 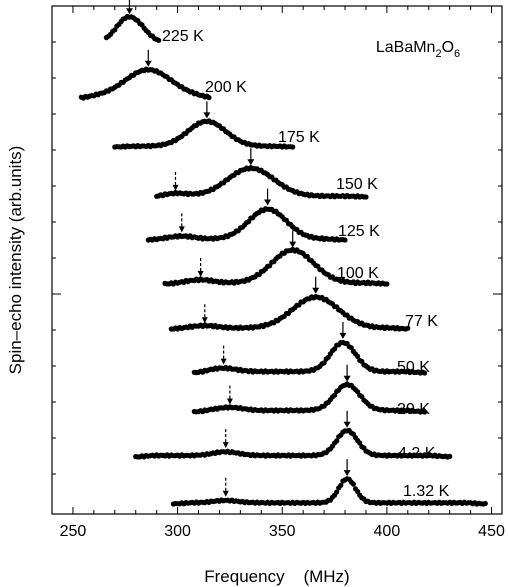 I want to click on temperature-label: 100 K, so click(x=358, y=273).